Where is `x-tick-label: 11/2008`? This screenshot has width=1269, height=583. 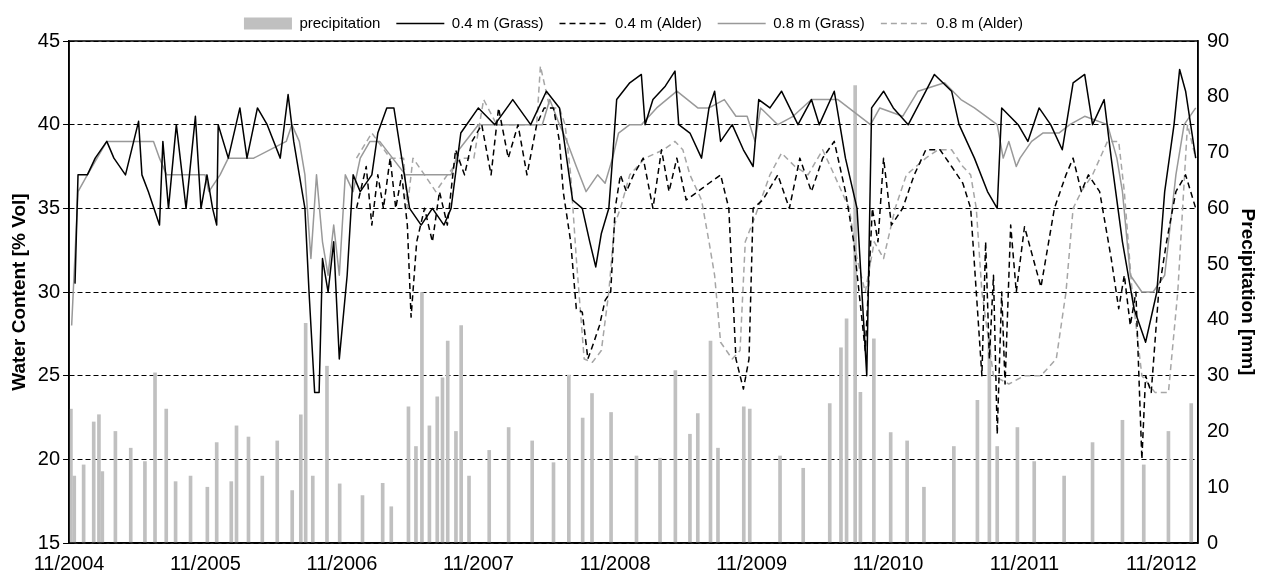 x-tick-label: 11/2008 is located at coordinates (615, 562).